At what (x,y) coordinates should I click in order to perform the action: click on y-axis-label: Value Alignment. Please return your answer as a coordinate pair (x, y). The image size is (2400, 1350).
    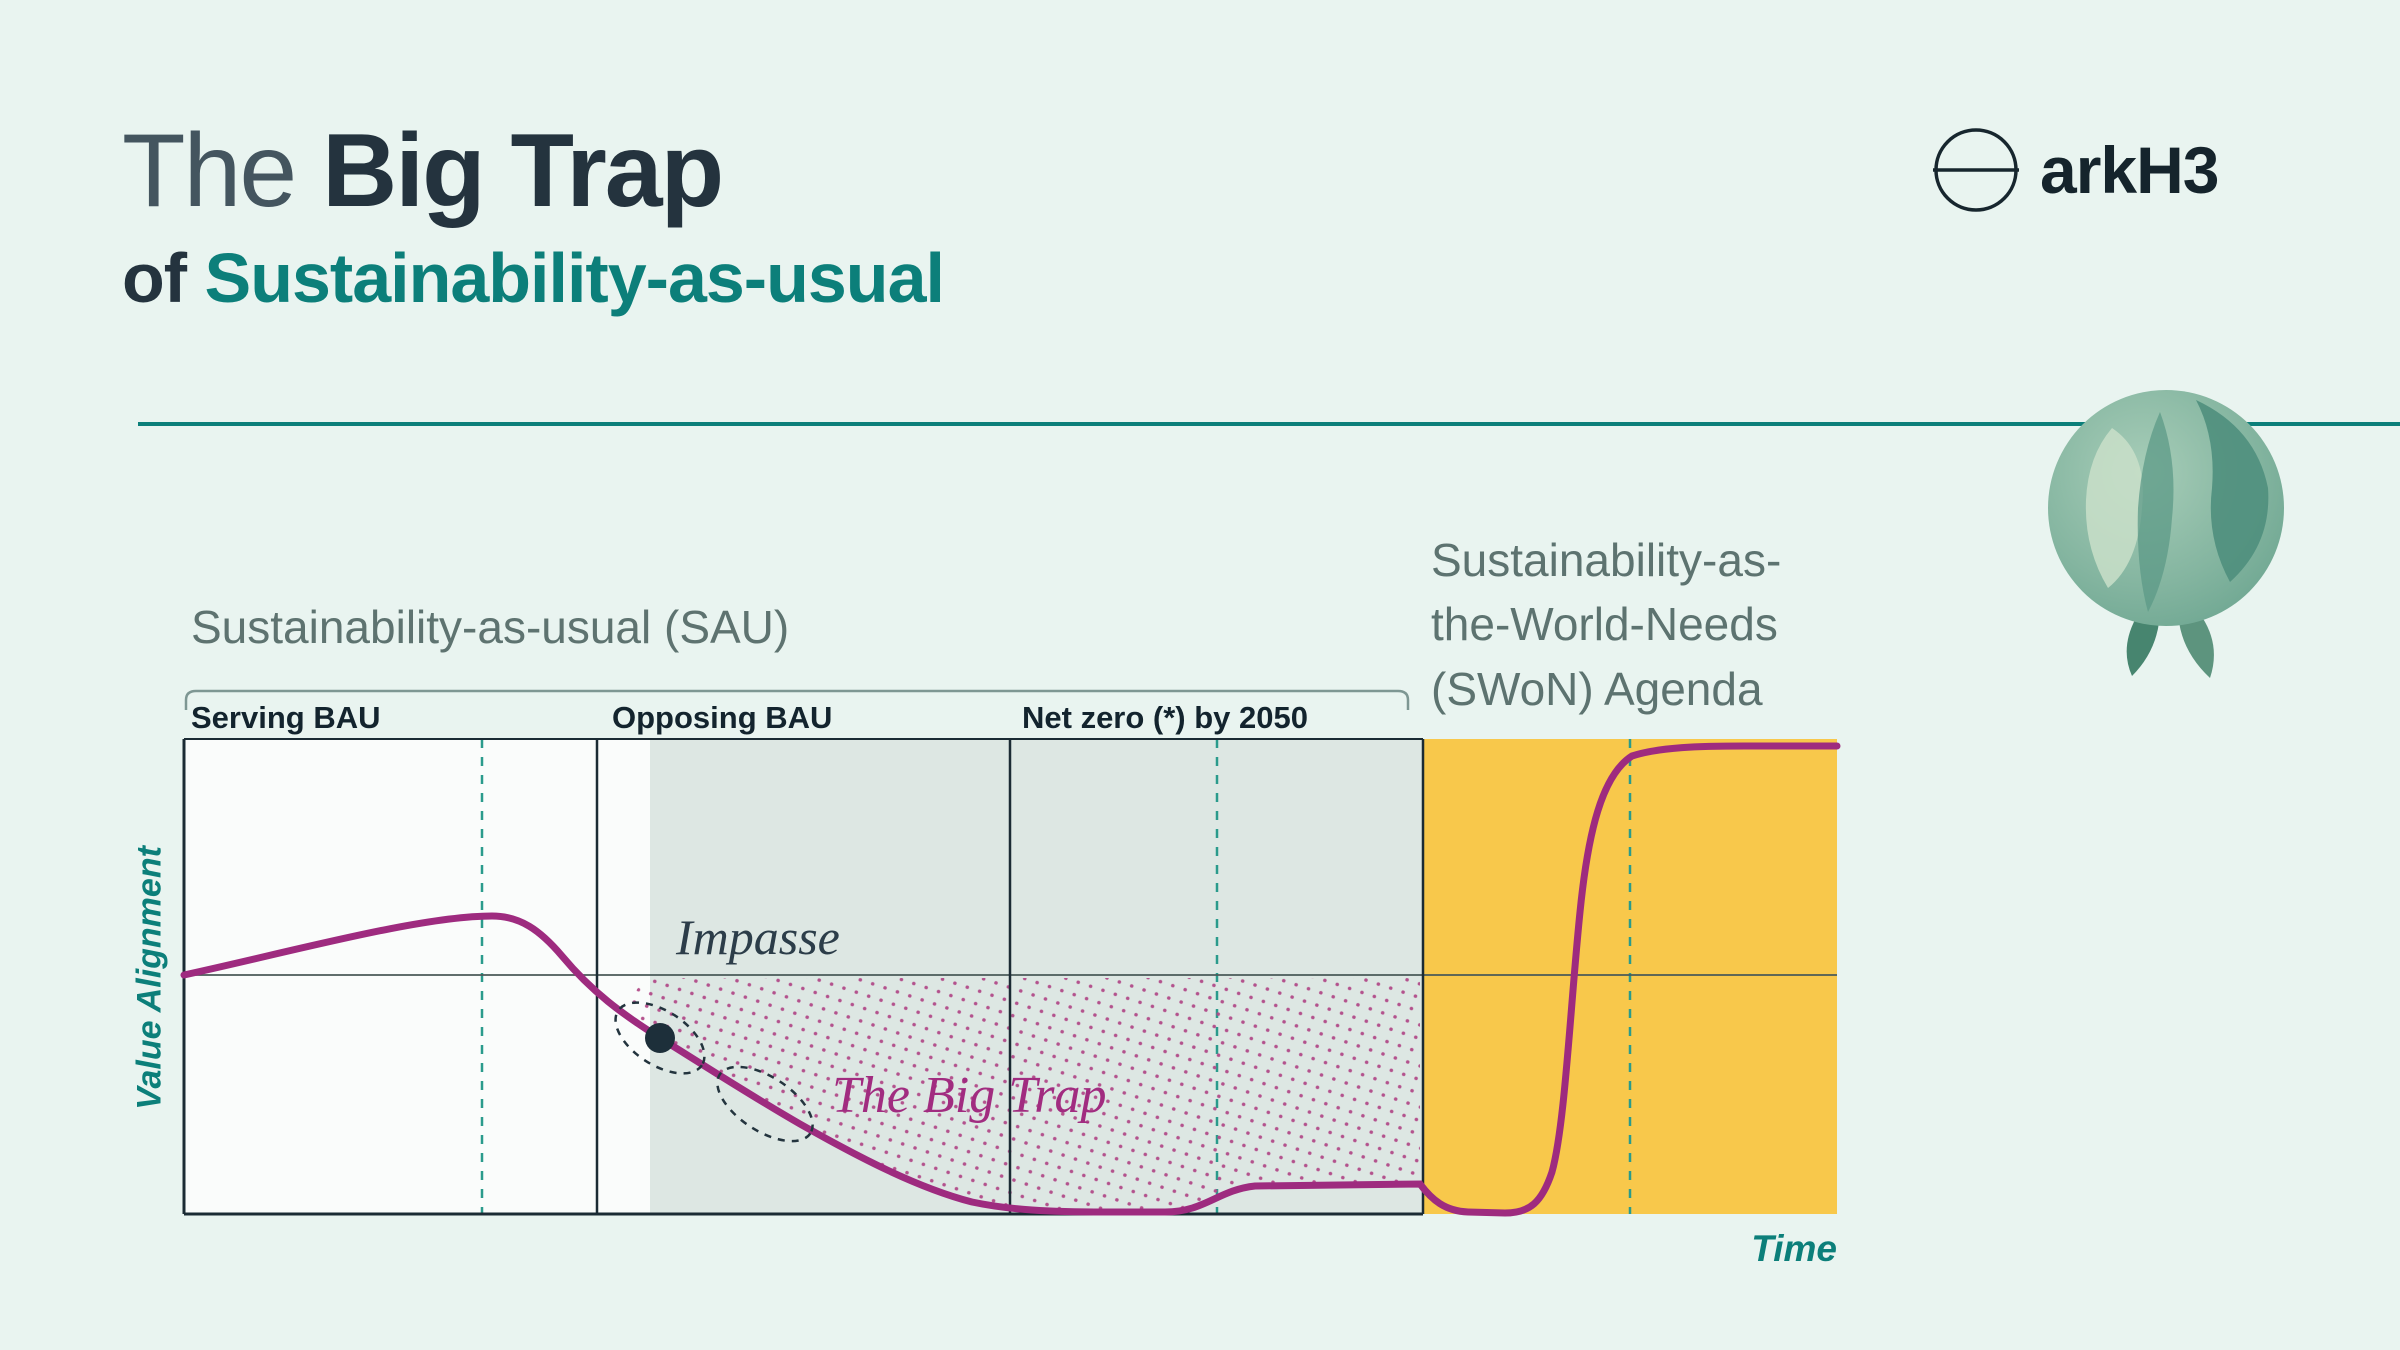
    Looking at the image, I should click on (149, 978).